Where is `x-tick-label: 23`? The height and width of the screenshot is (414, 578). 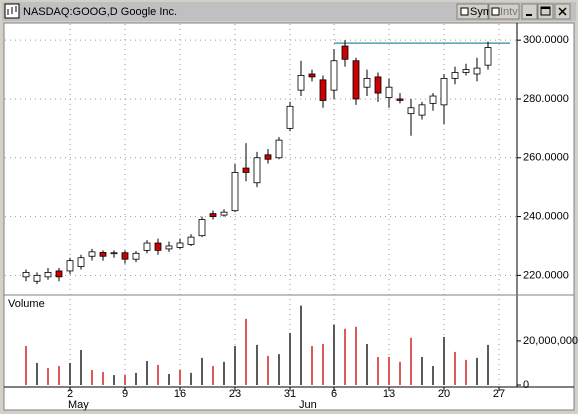 x-tick-label: 23 is located at coordinates (235, 394).